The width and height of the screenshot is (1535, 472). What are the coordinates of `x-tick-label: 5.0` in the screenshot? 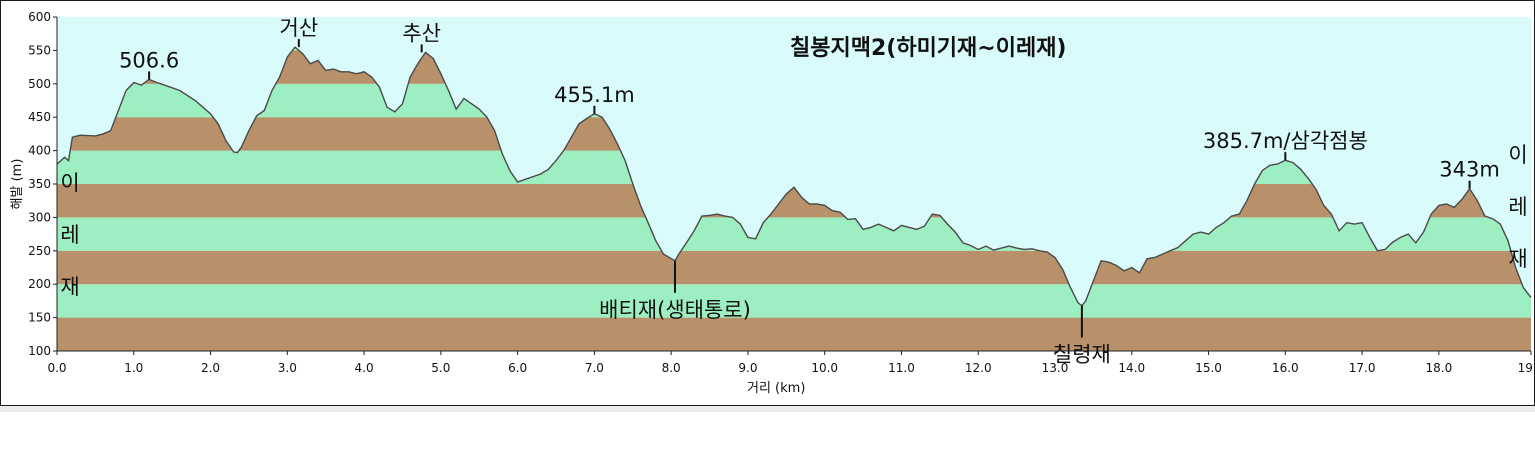 It's located at (440, 368).